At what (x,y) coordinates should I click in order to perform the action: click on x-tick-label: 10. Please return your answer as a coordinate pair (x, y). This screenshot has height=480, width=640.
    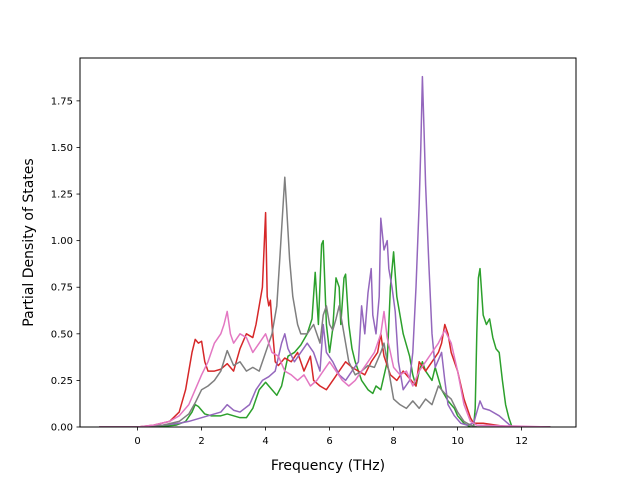
    Looking at the image, I should click on (457, 441).